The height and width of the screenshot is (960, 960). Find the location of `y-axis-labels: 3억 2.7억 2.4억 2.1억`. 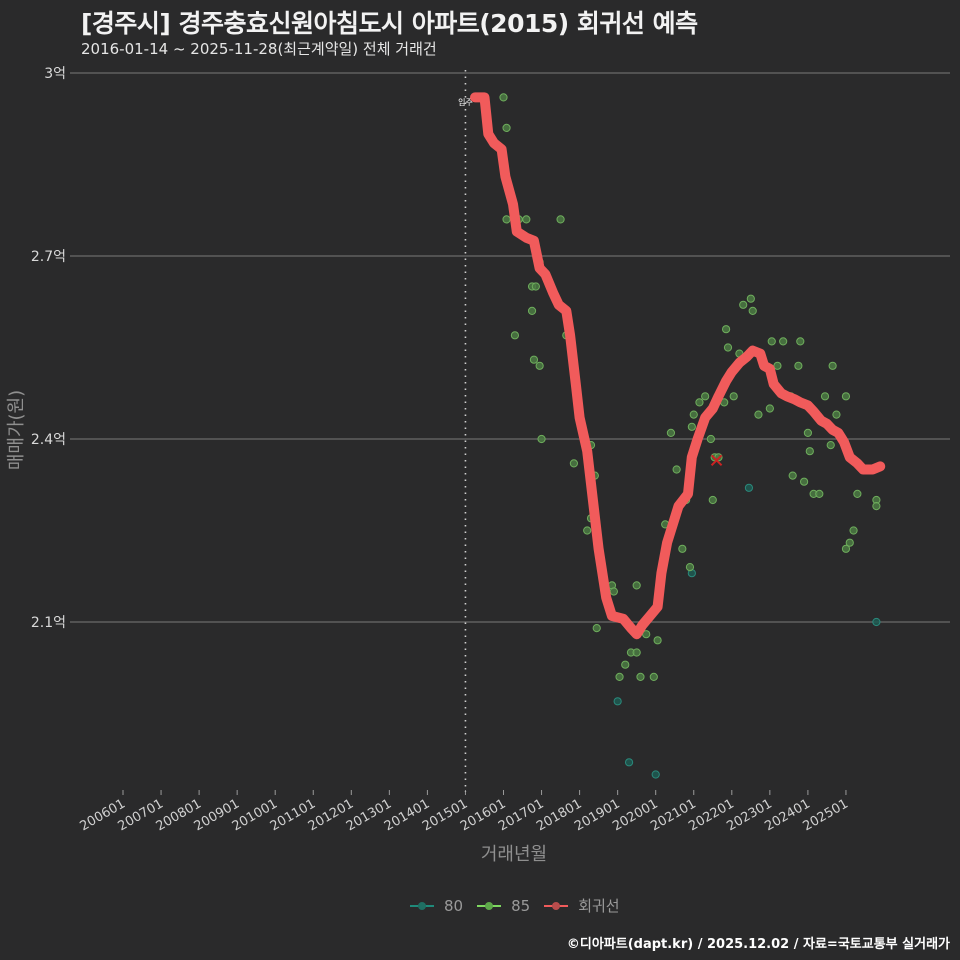

y-axis-labels: 3억 2.7억 2.4억 2.1억 is located at coordinates (48, 348).